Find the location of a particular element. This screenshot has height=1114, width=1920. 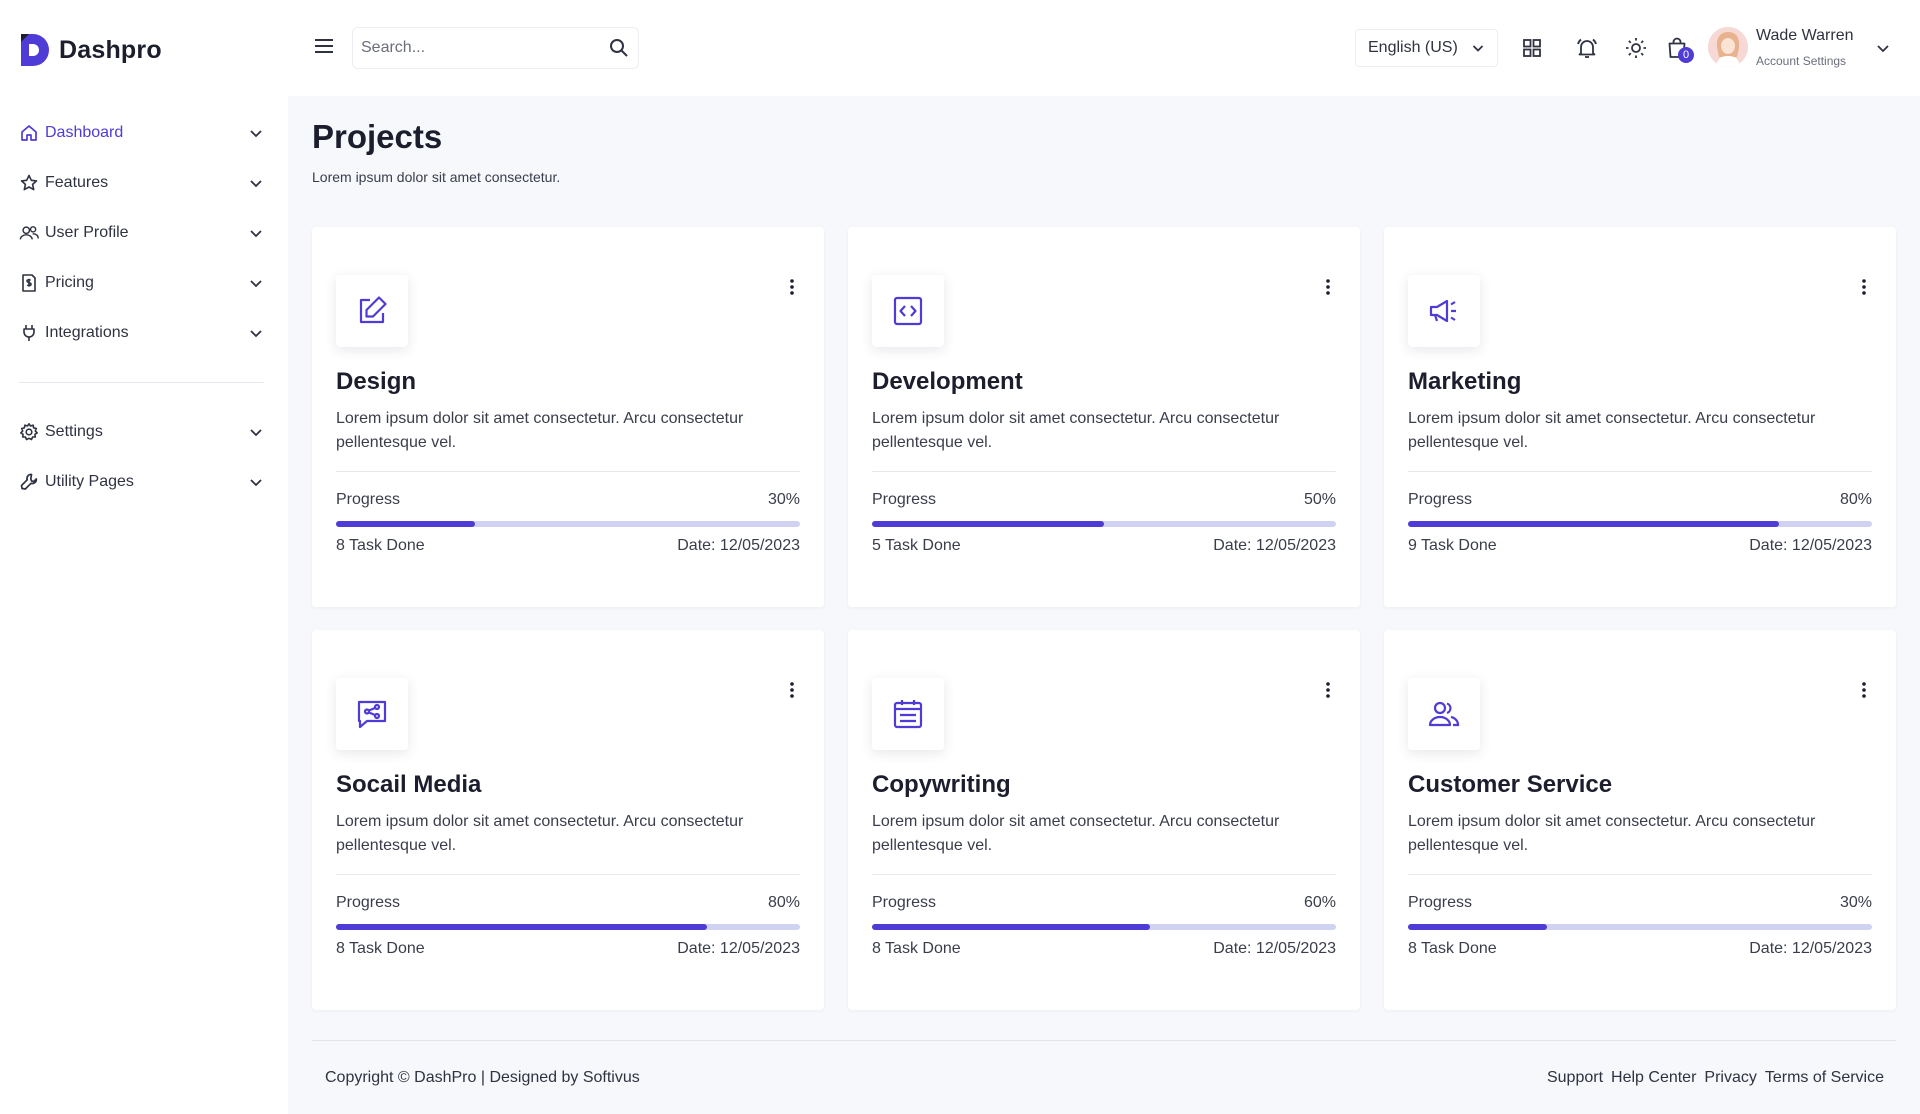

tasks-done: 9 Task Done is located at coordinates (1452, 545).